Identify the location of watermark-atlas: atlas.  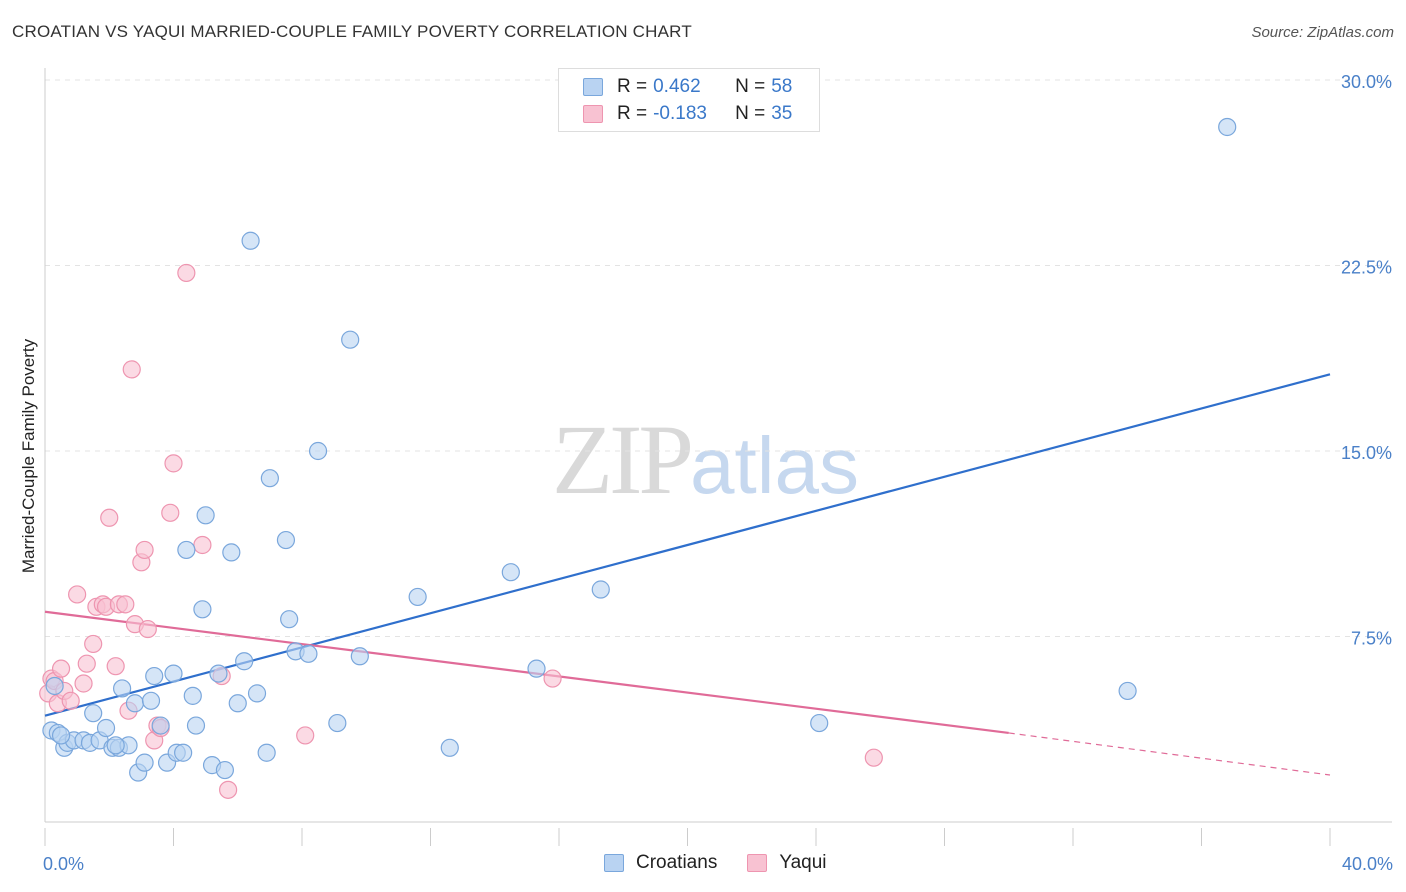
(774, 465).